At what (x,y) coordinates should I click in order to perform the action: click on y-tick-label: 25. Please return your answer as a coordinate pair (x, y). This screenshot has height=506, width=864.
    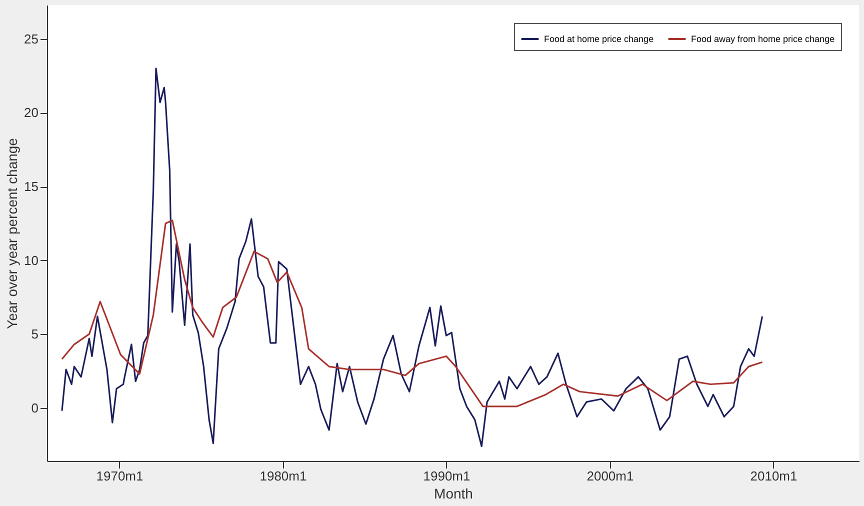
    Looking at the image, I should click on (31, 38).